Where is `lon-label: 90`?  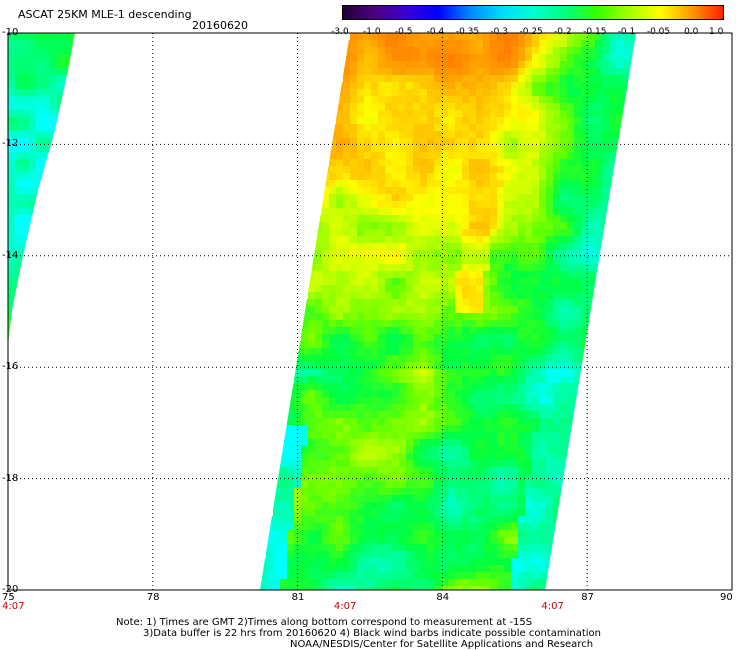 lon-label: 90 is located at coordinates (726, 597).